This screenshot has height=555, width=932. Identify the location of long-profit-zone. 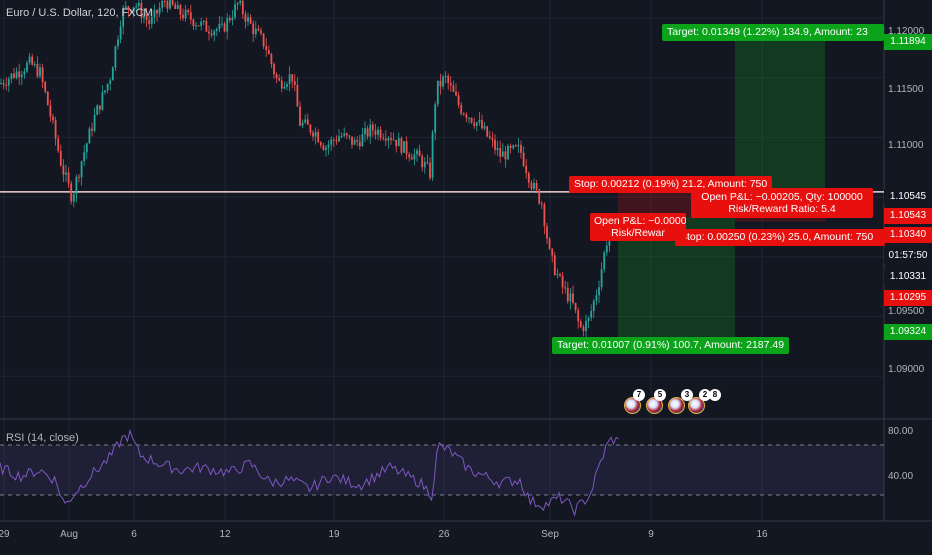
(780, 111).